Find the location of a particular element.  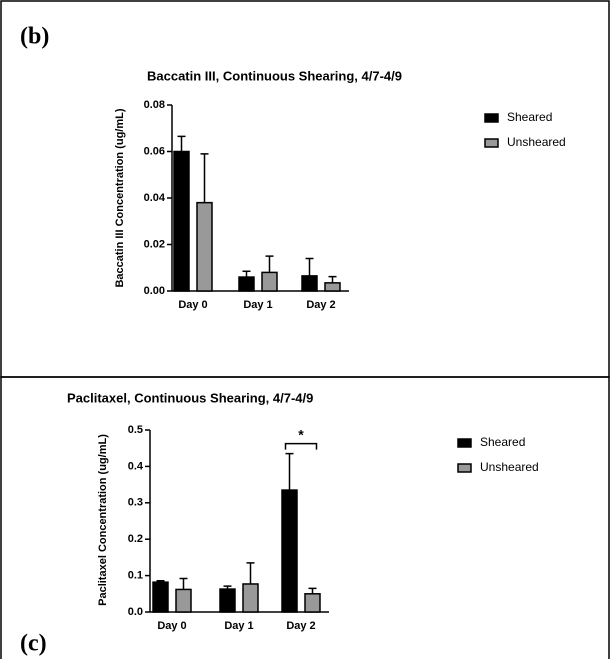

chart-title: Paclitaxel, Continuous Shearing, 4/7-4/9 is located at coordinates (190, 397).